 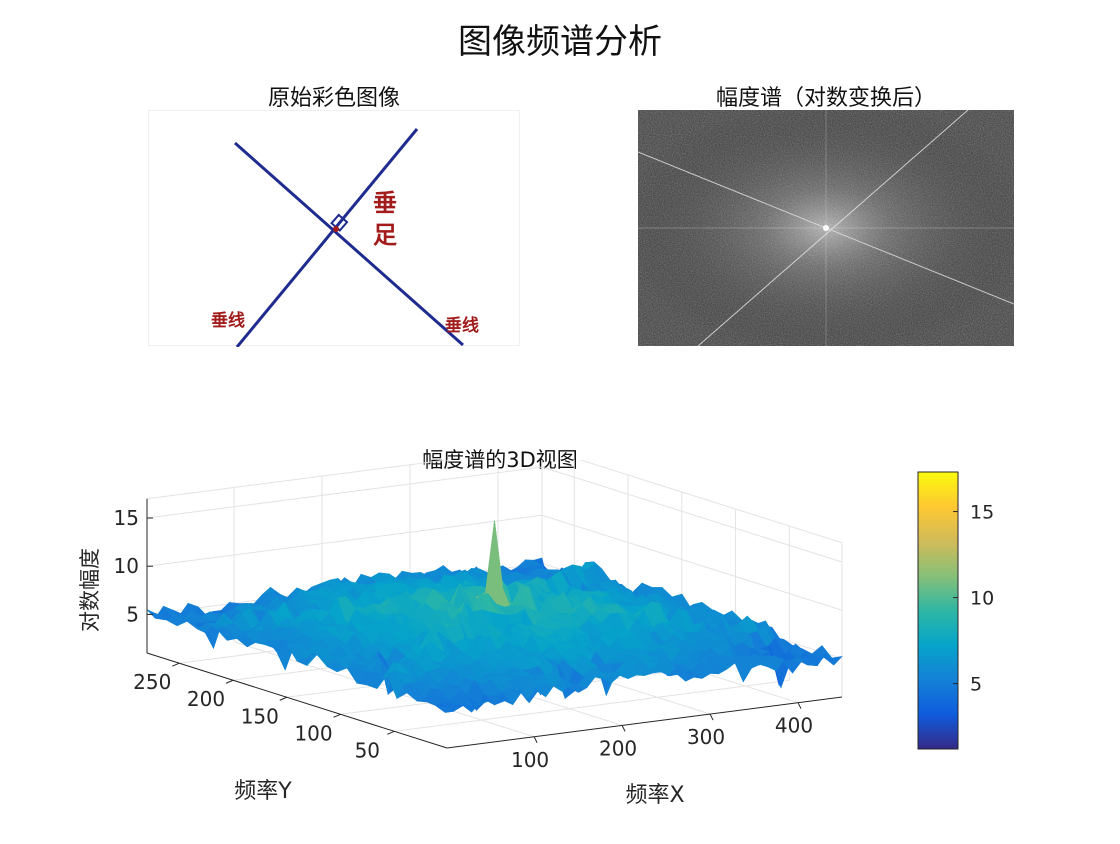 I want to click on original-image-svg: 垂 足 垂线 垂线, so click(x=345, y=237).